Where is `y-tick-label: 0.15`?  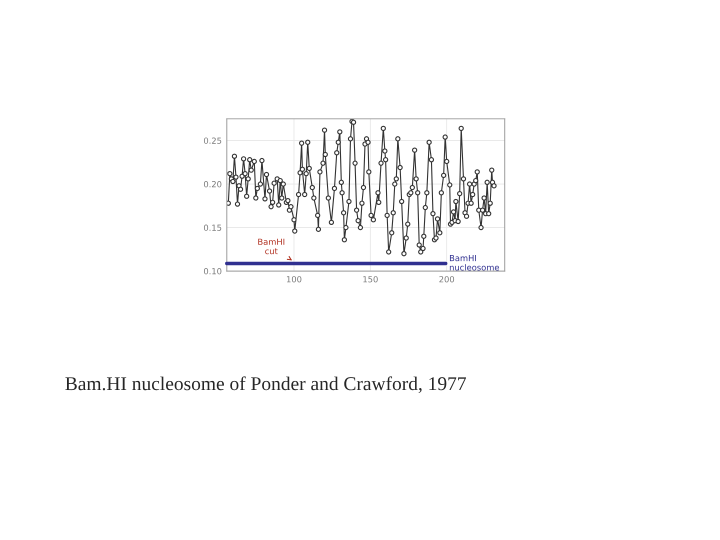 y-tick-label: 0.15 is located at coordinates (213, 227).